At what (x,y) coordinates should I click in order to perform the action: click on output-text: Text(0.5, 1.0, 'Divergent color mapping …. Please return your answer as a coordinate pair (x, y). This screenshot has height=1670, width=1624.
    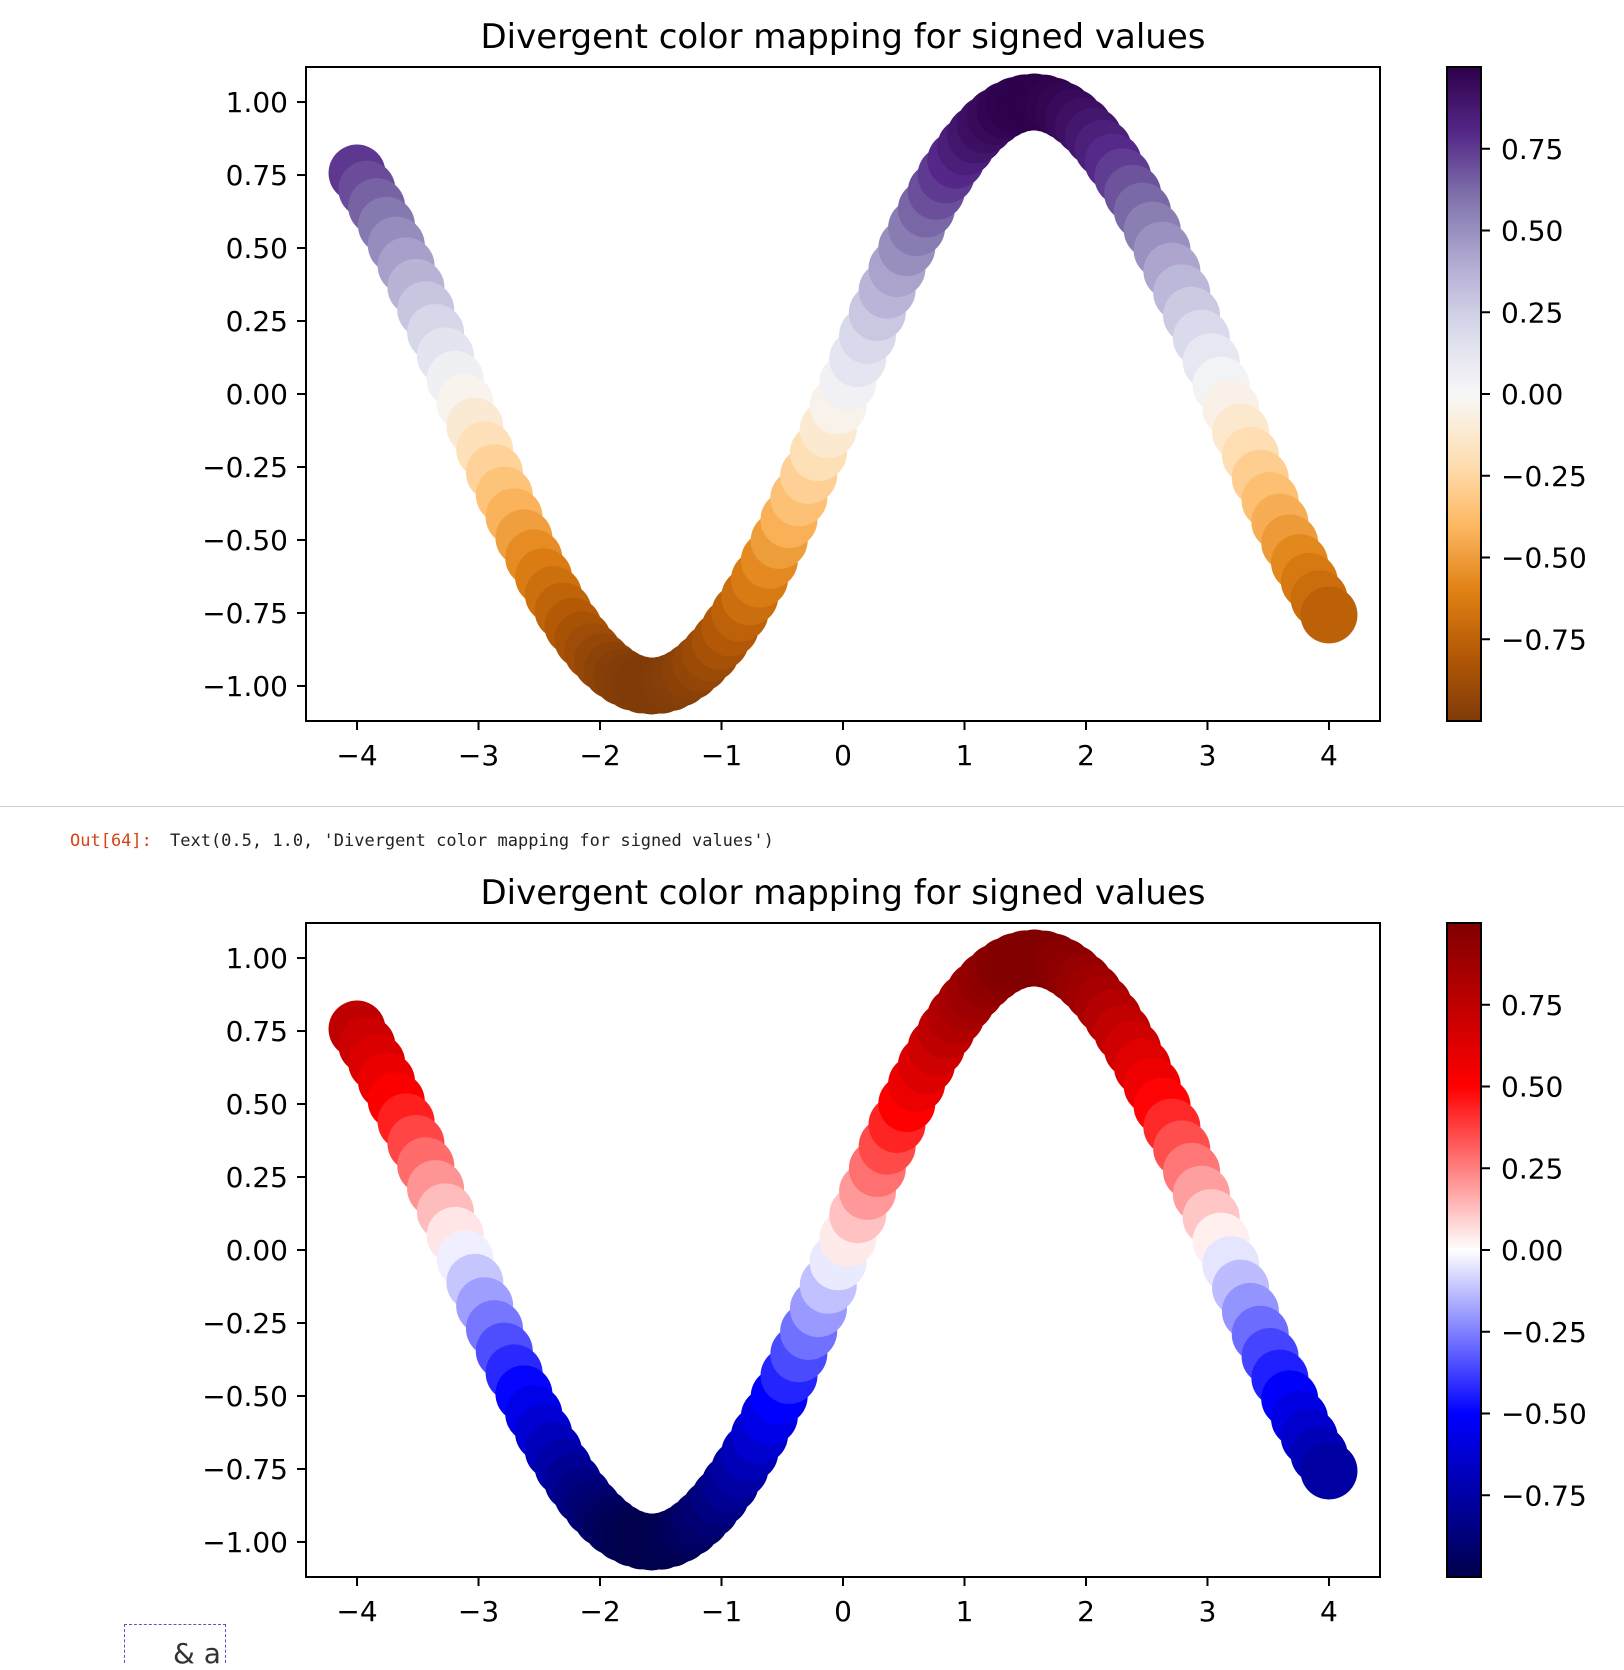
    Looking at the image, I should click on (472, 841).